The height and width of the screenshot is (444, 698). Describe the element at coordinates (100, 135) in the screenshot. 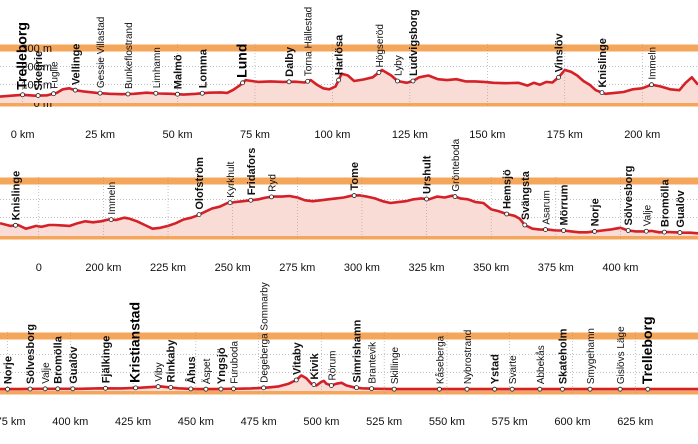

I see `x-tick-label: 25 km` at that location.